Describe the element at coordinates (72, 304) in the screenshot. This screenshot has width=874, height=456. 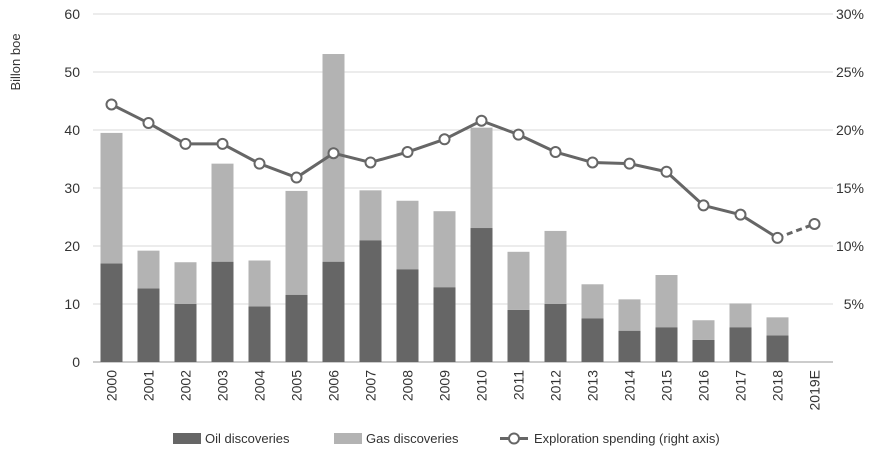
I see `y-tick-label: 10` at that location.